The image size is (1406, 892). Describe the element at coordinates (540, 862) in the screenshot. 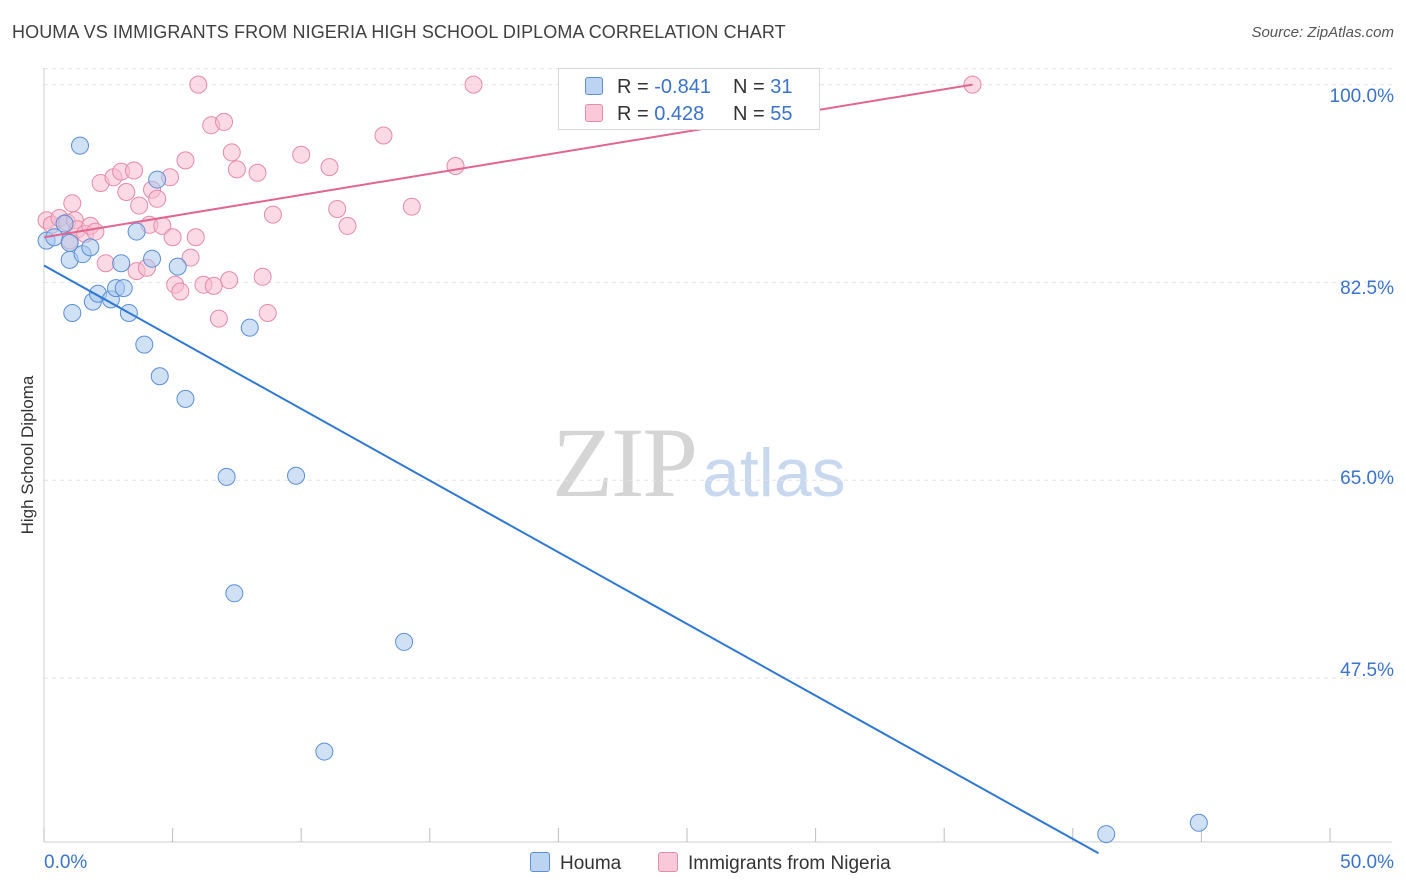

I see `legend-houma-swatch` at that location.